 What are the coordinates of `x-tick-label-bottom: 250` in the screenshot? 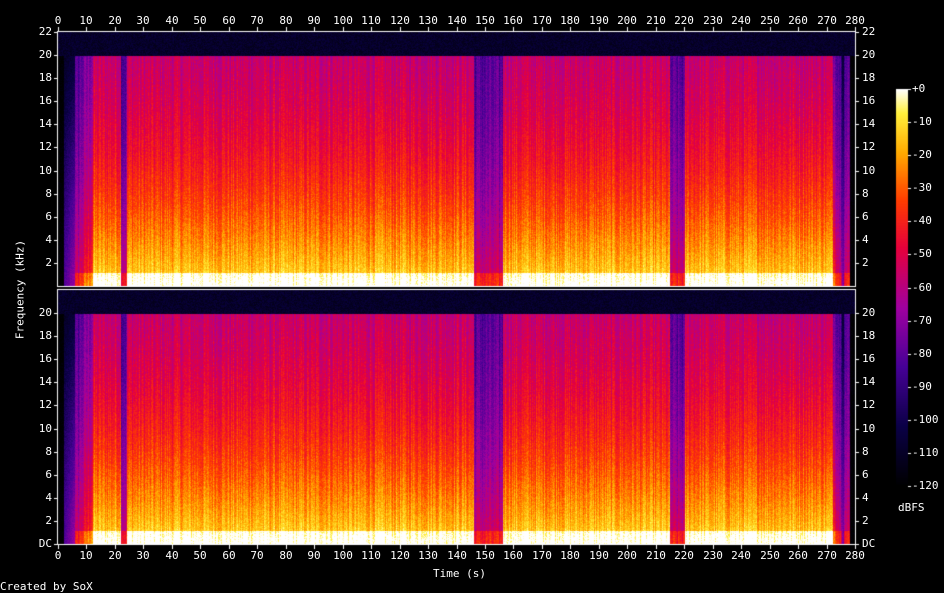 It's located at (770, 555).